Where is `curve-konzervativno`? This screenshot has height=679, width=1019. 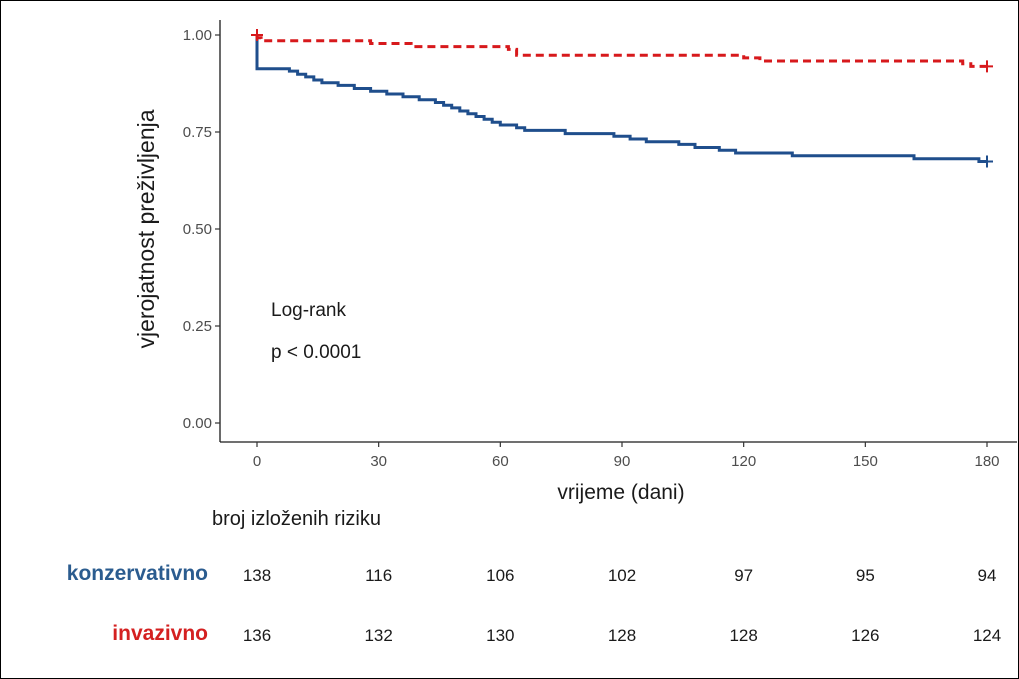
curve-konzervativno is located at coordinates (621, 99).